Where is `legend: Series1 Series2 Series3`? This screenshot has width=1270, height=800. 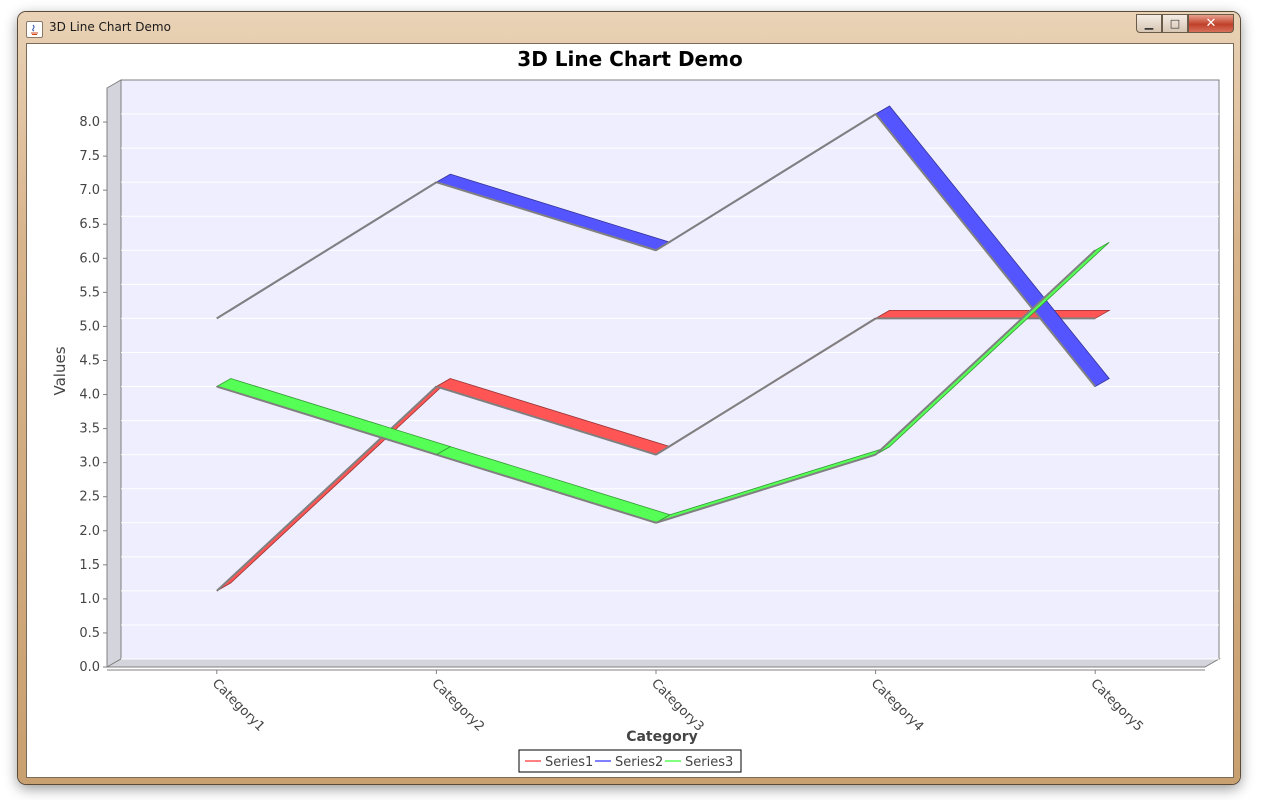
legend: Series1 Series2 Series3 is located at coordinates (630, 761).